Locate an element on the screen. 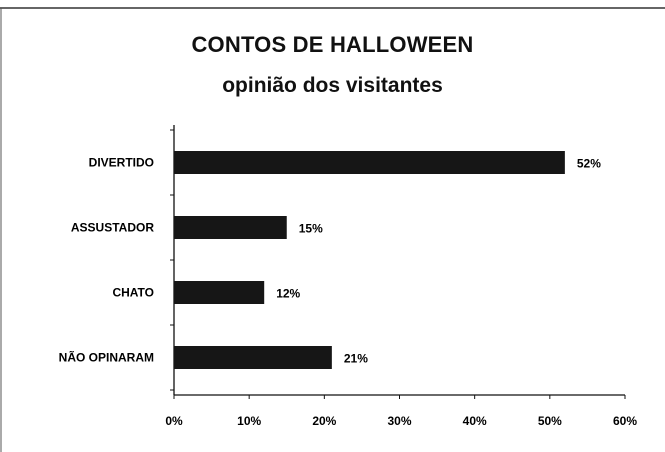 The height and width of the screenshot is (452, 665). x-tick-label: 50% is located at coordinates (550, 421).